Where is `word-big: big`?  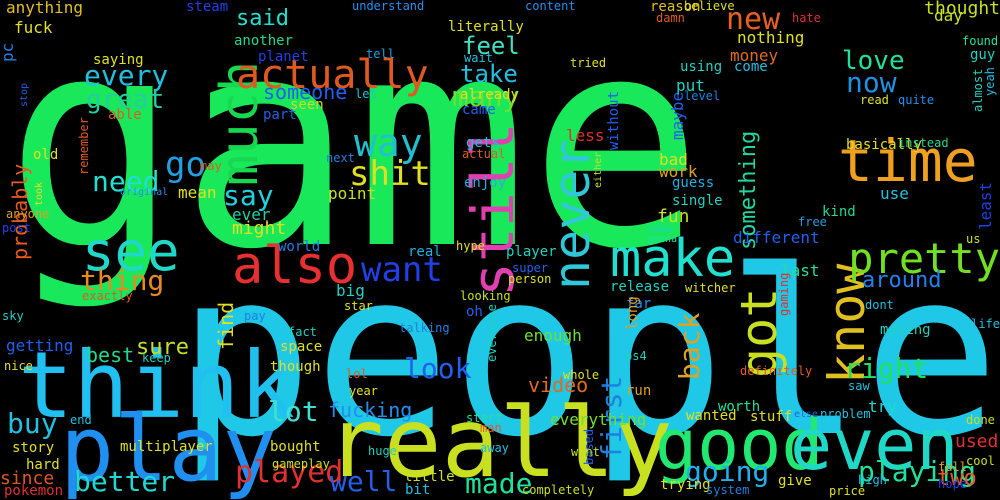 word-big: big is located at coordinates (350, 290).